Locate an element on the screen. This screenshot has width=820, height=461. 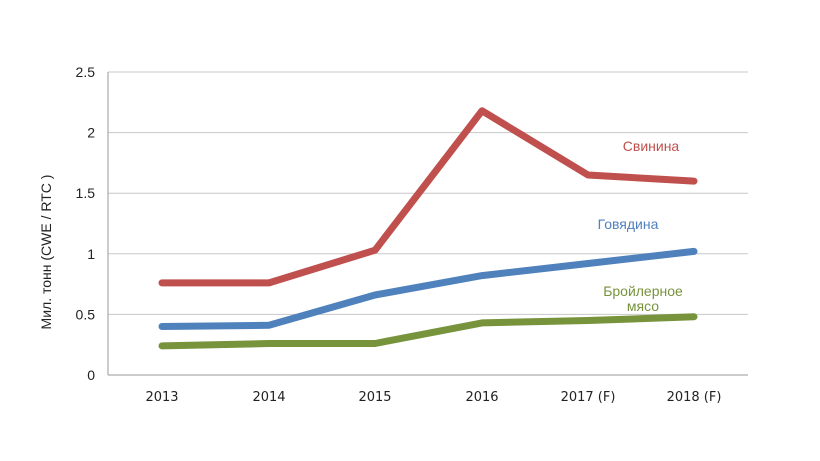
series-label-1: Свинина is located at coordinates (651, 146).